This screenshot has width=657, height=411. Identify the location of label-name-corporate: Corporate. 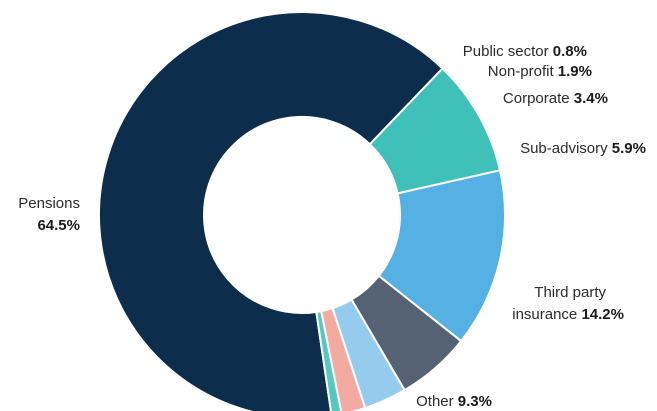
(538, 98).